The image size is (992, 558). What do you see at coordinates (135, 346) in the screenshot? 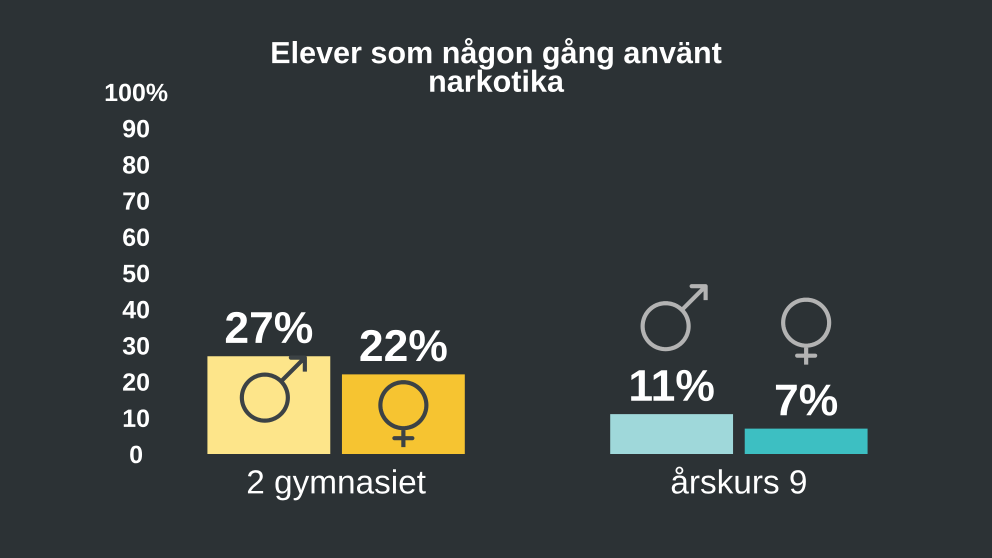
I see `y-tick-label: 30` at bounding box center [135, 346].